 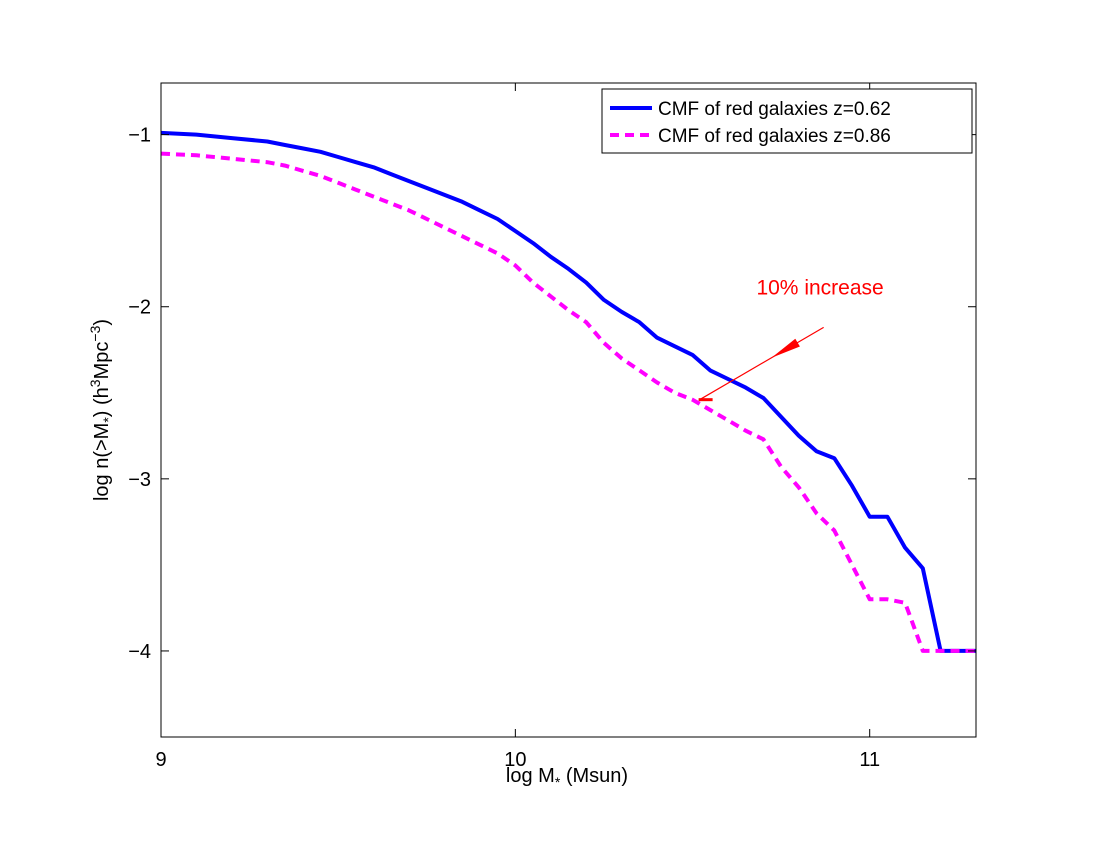 What do you see at coordinates (101, 410) in the screenshot?
I see `y-axis-label: log n(>M*) (h3Mpc−3)` at bounding box center [101, 410].